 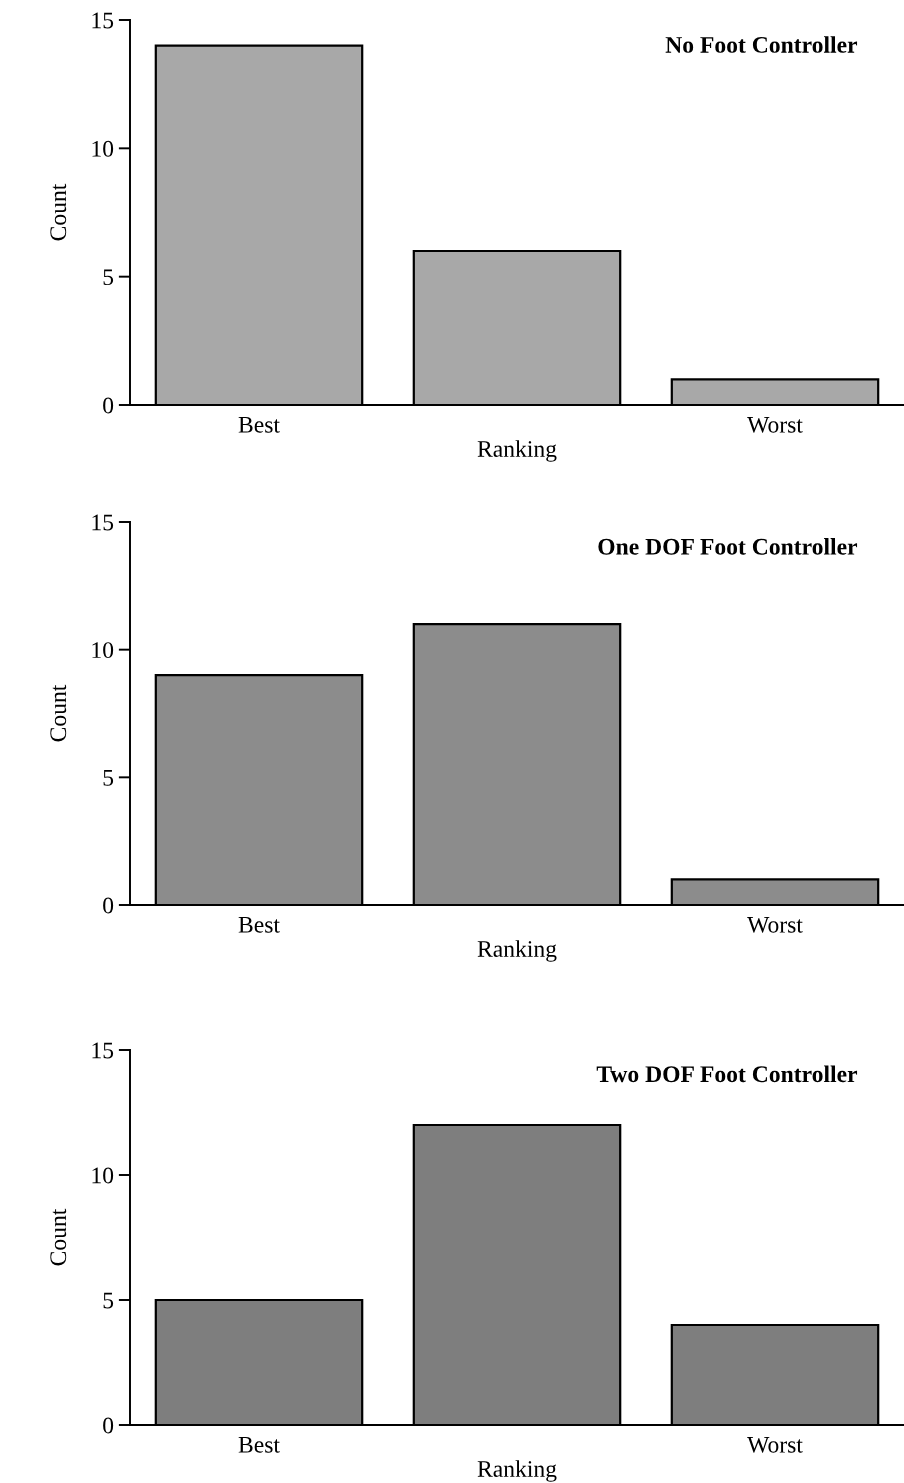 I want to click on text: One DOF Foot Controller, so click(x=728, y=546).